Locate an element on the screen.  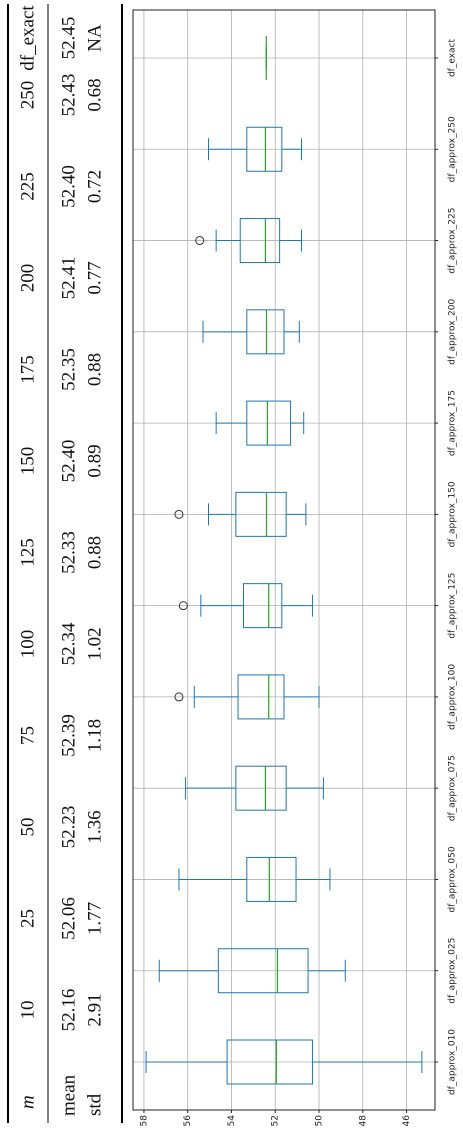
y-tick-label: 48 is located at coordinates (363, 1121).